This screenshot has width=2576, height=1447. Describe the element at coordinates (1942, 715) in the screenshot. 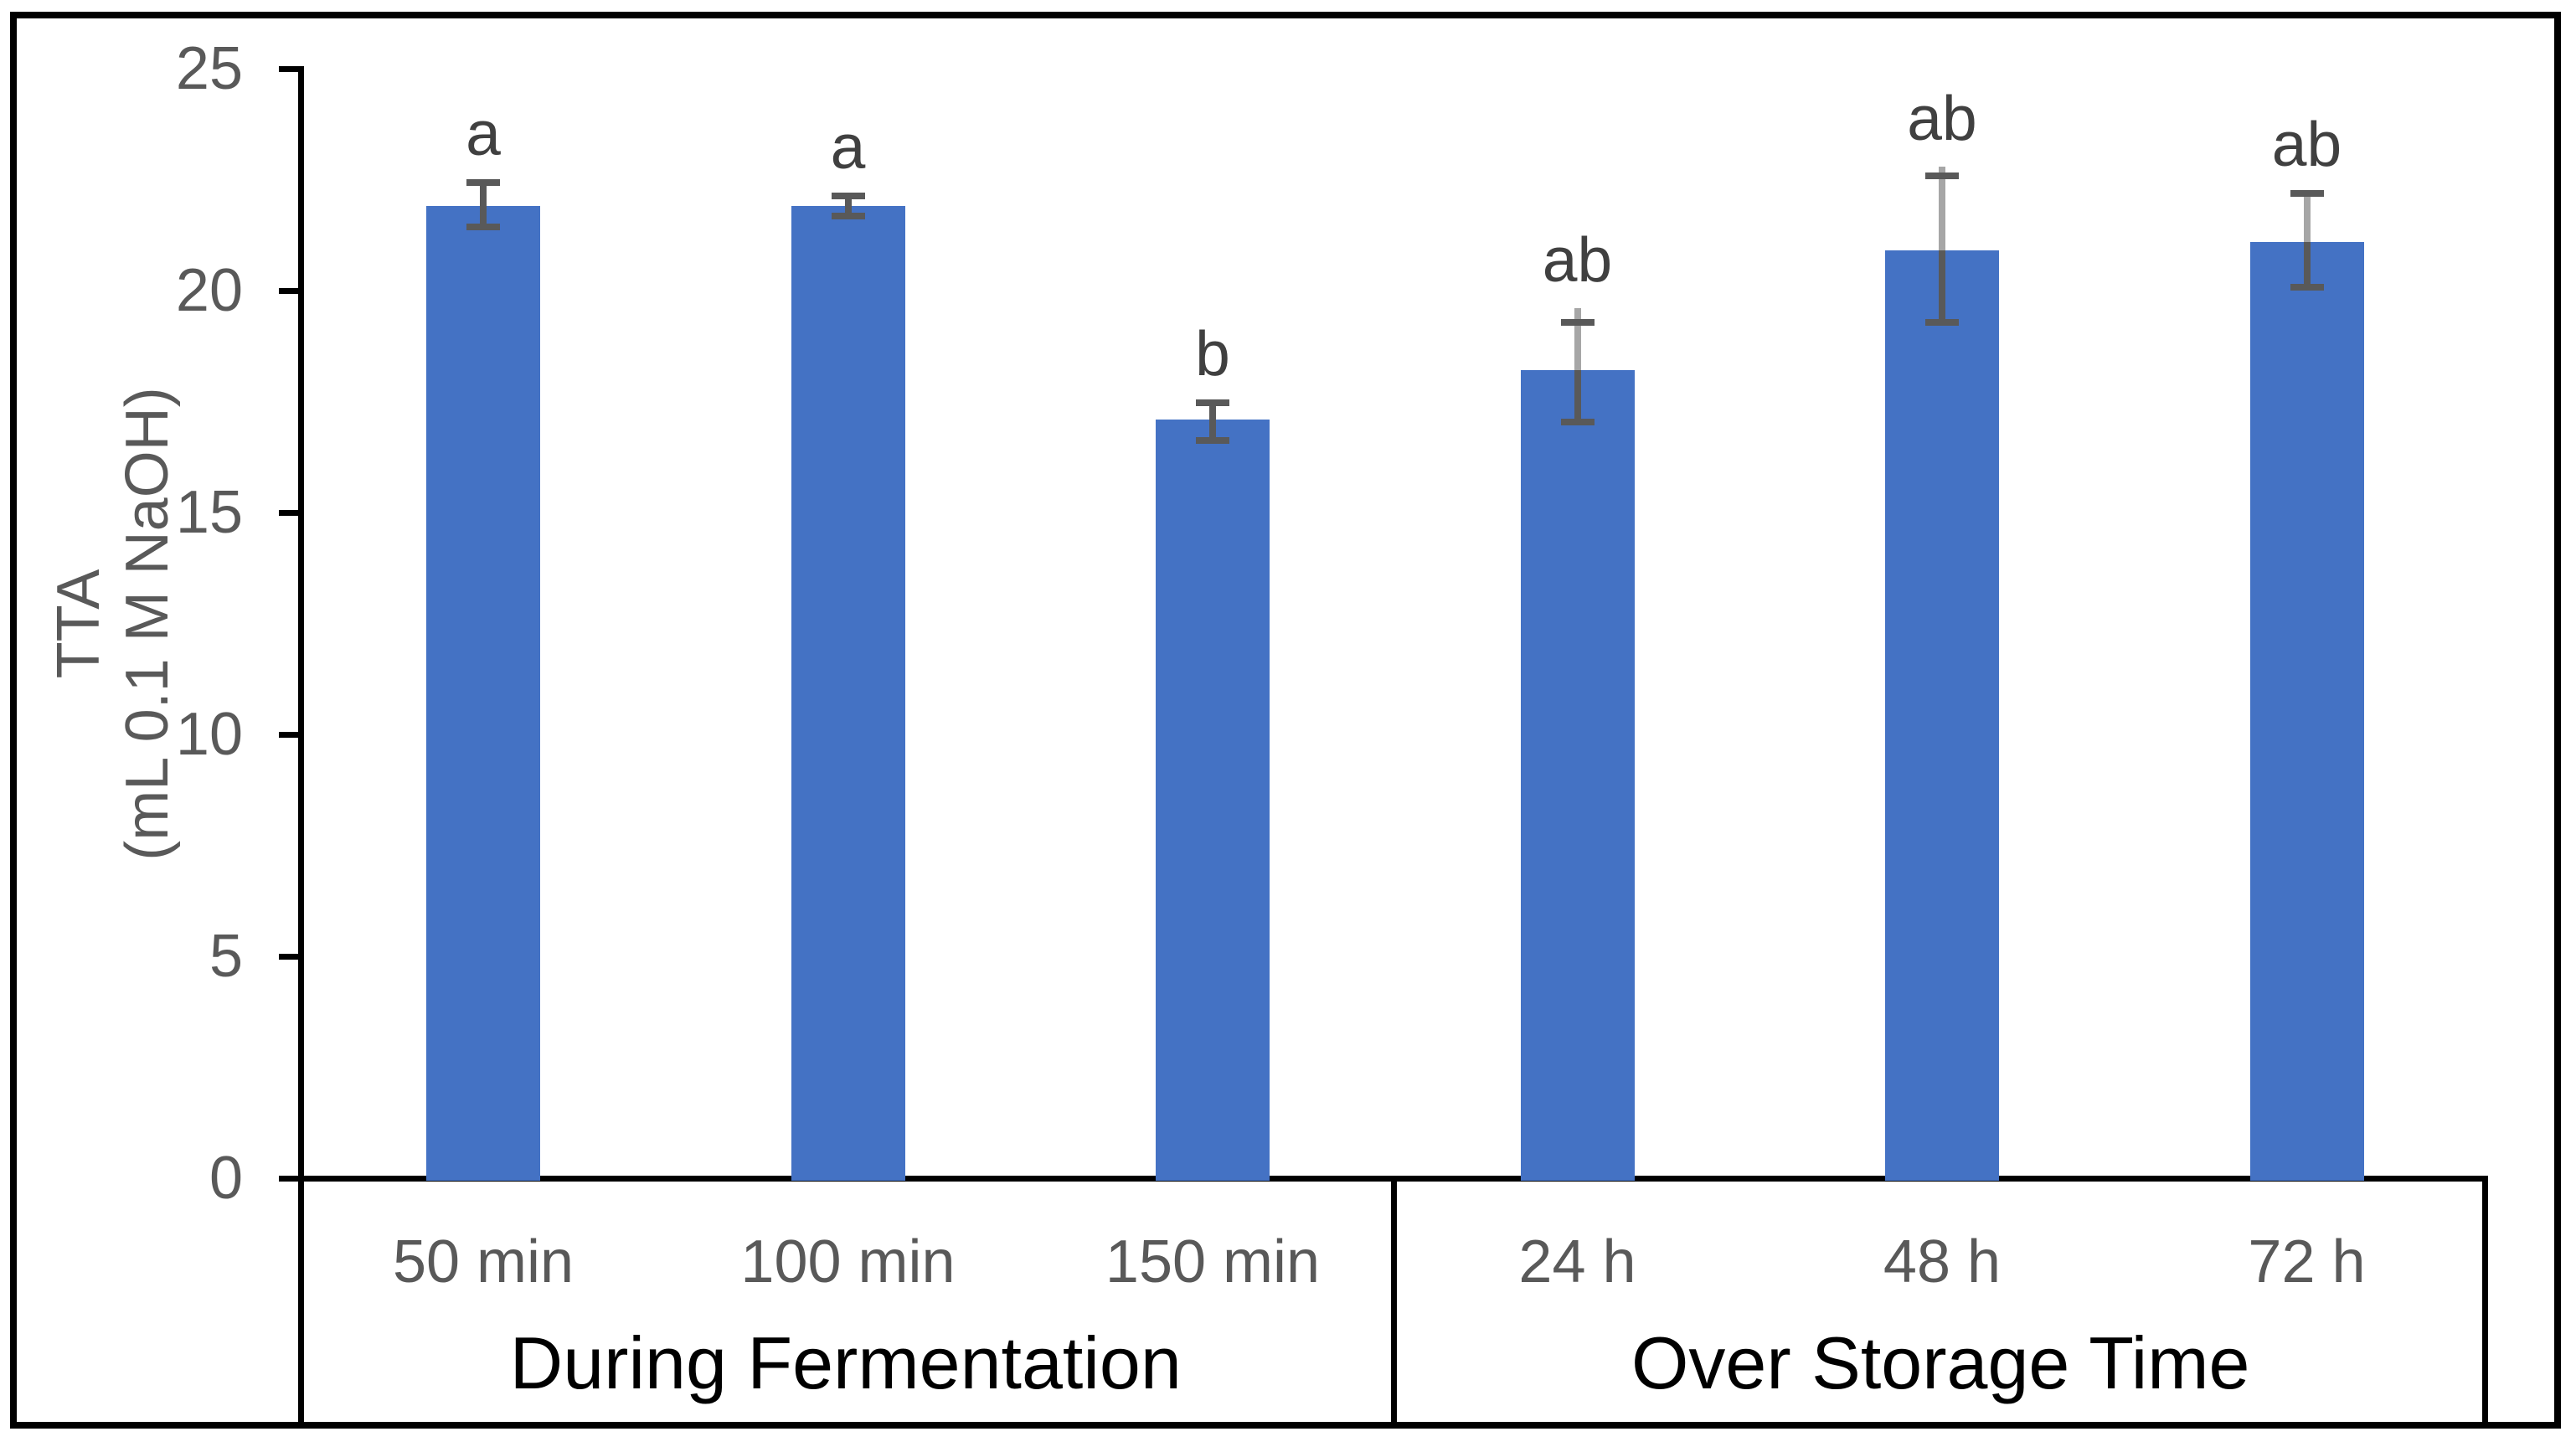

I see `bar-48-h` at that location.